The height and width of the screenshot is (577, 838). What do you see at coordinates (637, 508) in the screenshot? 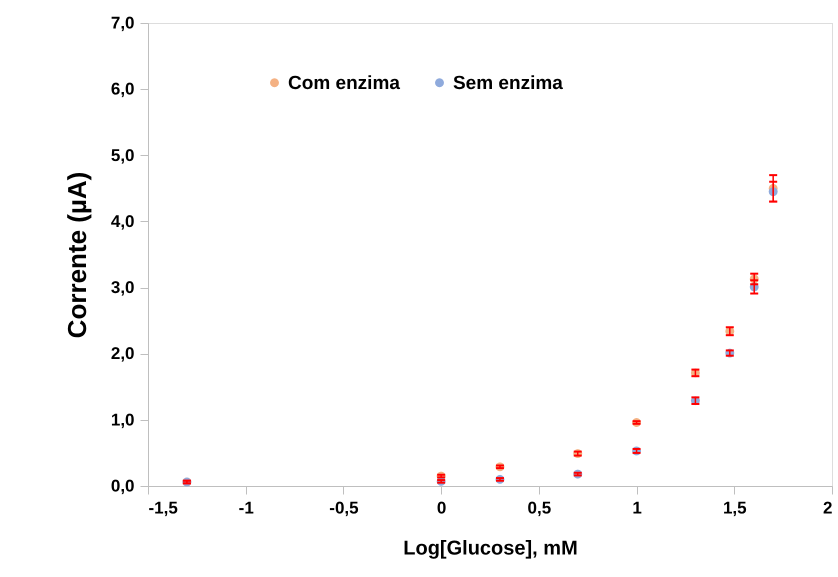
I see `x-tick-label: 1` at bounding box center [637, 508].